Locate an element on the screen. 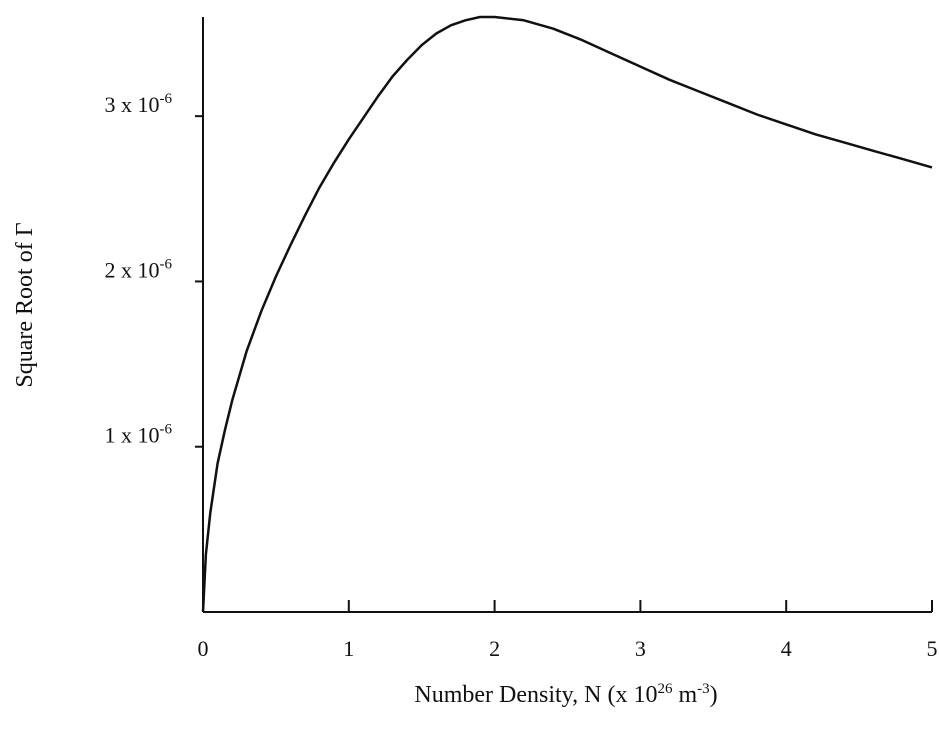 This screenshot has width=939, height=737. y-tick-label: 1 x 10⁻⁶ is located at coordinates (139, 435).